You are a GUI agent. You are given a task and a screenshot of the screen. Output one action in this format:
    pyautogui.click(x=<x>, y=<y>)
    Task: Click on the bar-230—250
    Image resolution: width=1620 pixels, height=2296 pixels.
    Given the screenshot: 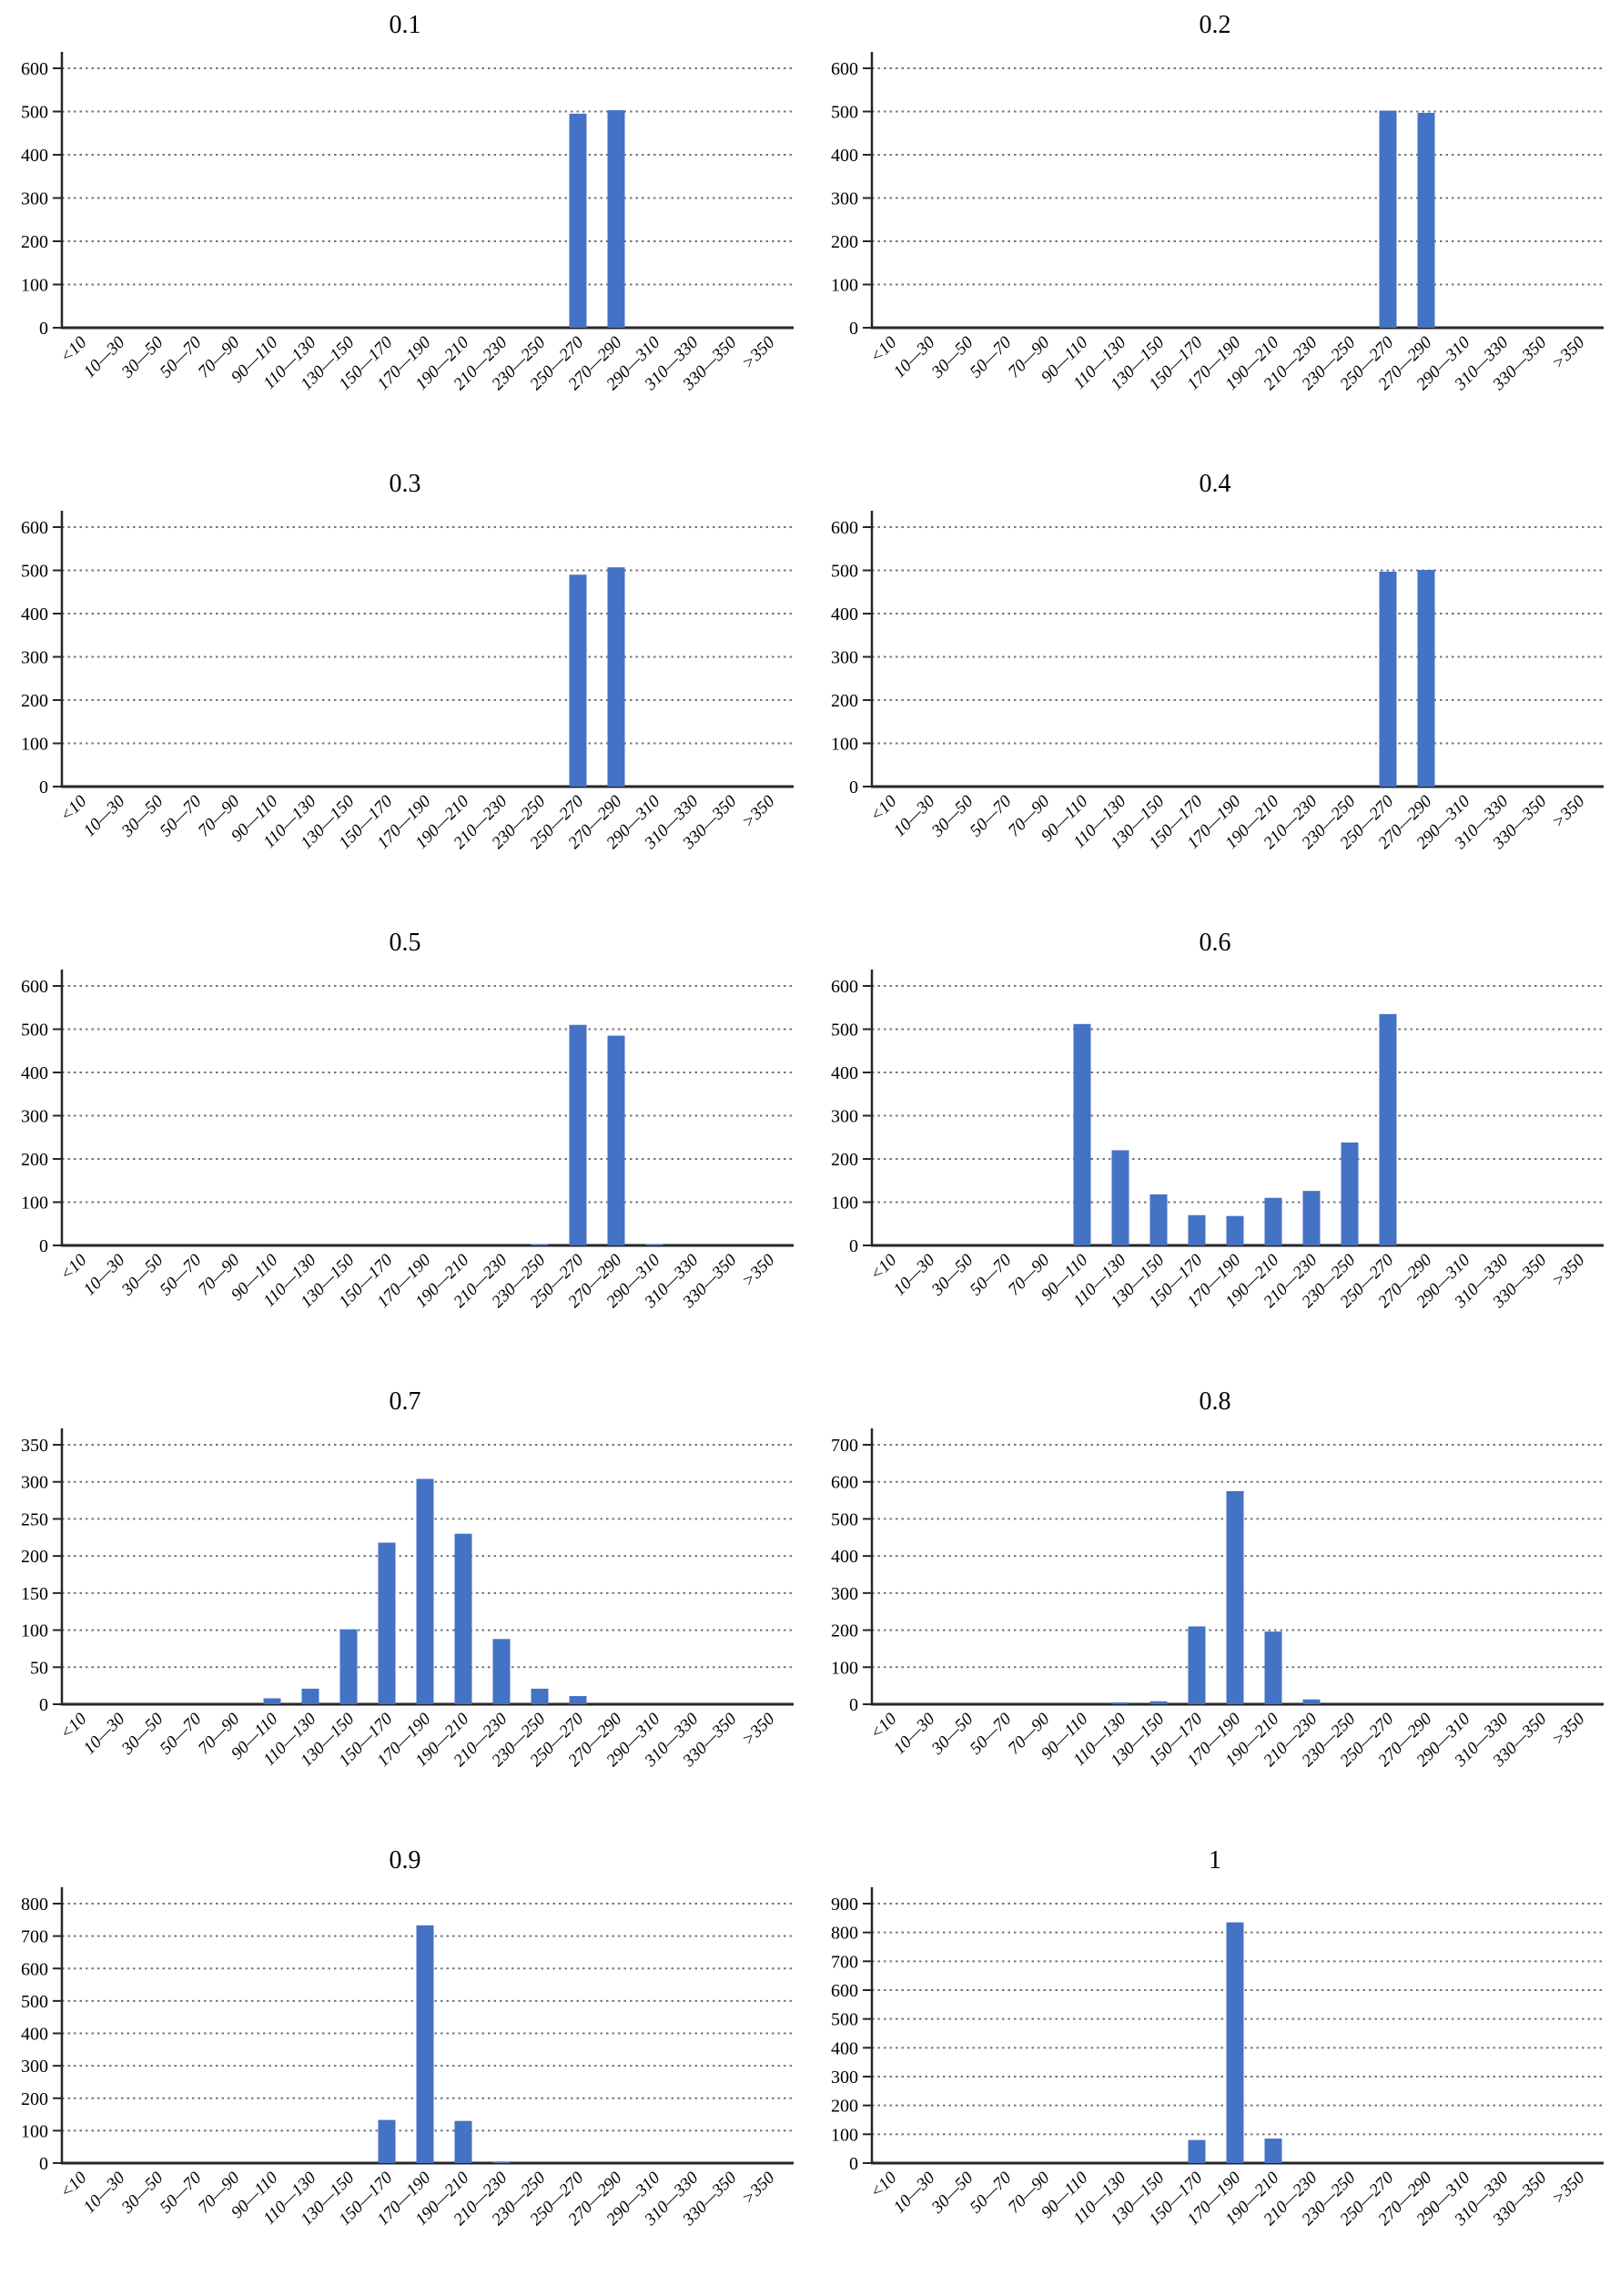 What is the action you would take?
    pyautogui.click(x=540, y=1696)
    